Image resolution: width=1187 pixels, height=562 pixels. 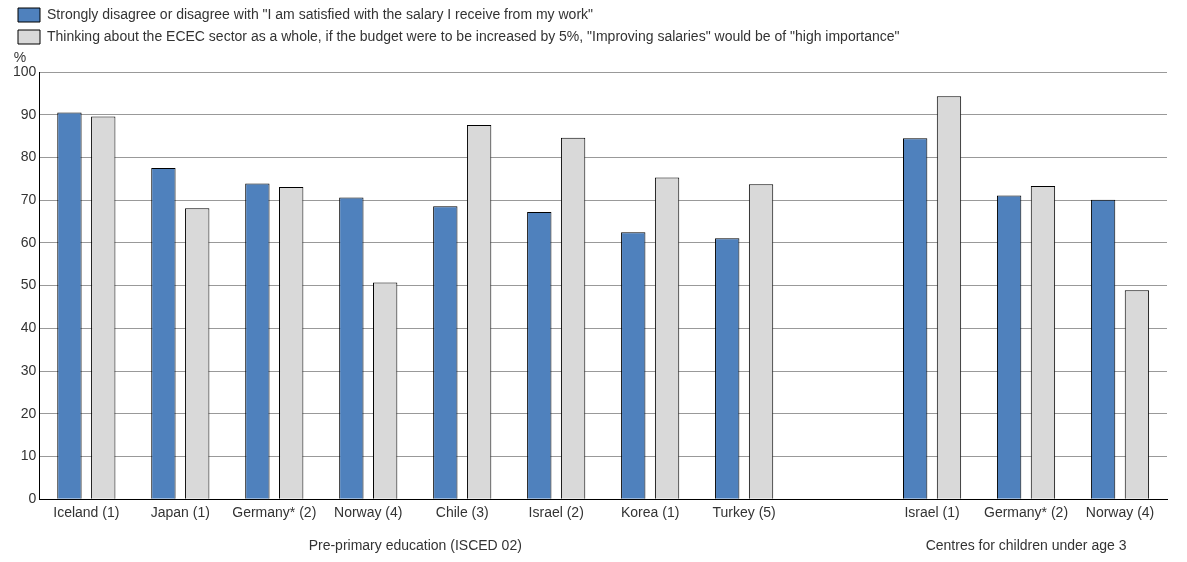 What do you see at coordinates (180, 512) in the screenshot?
I see `x-tick-label: Japan (1)` at bounding box center [180, 512].